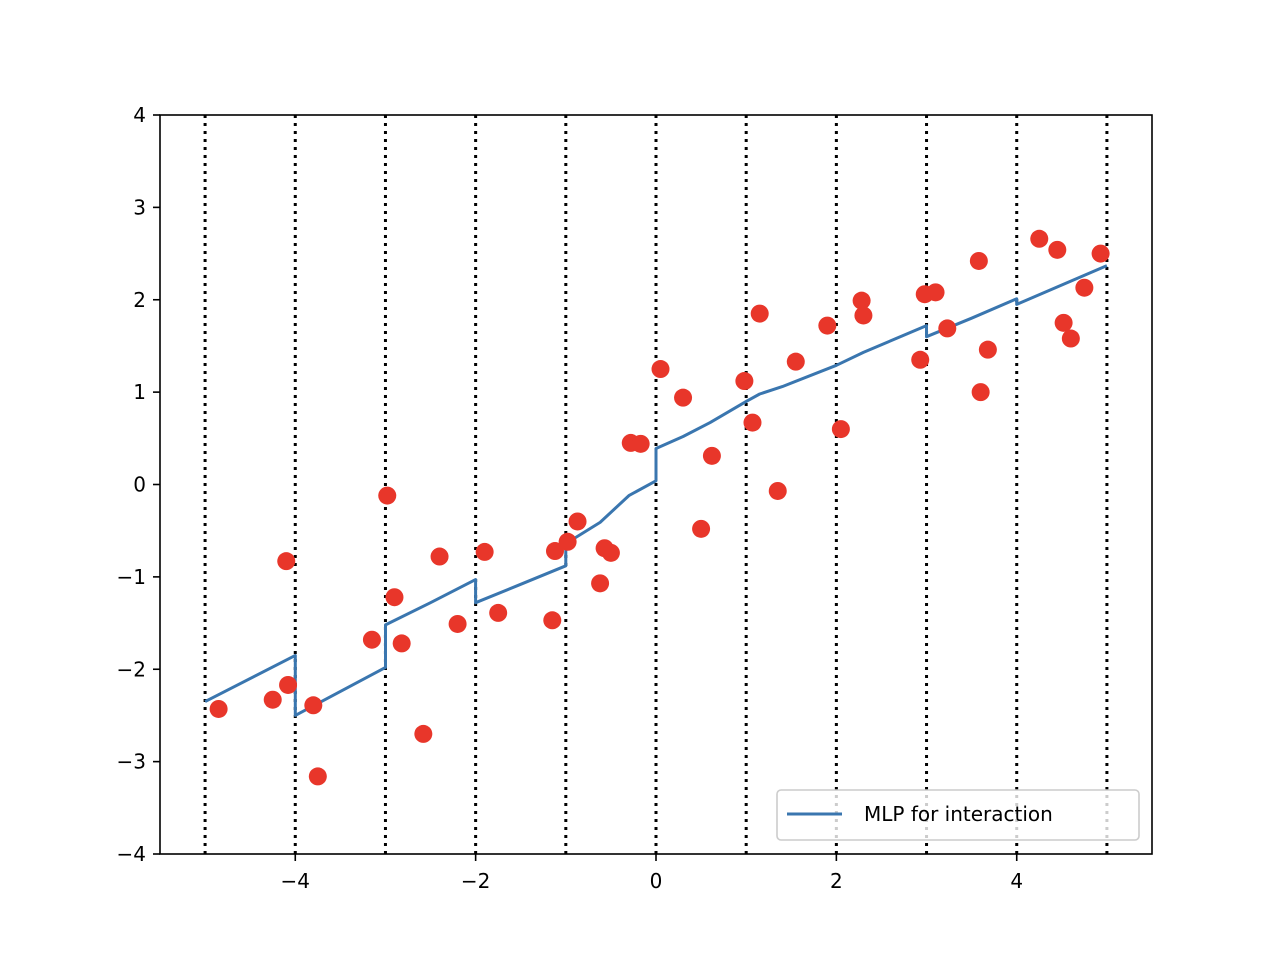  Describe the element at coordinates (131, 669) in the screenshot. I see `y-tick-label: −2` at that location.